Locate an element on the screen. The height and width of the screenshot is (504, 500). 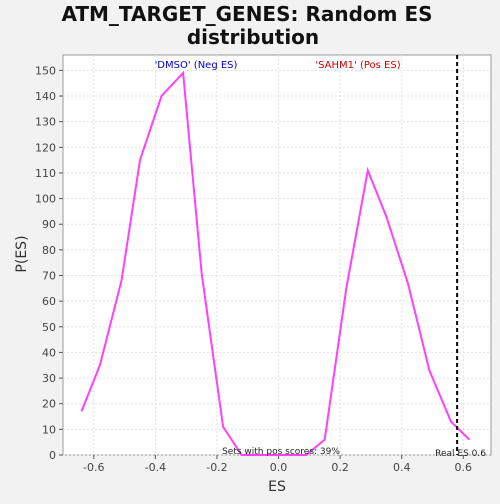
y-tick-label: 50 is located at coordinates (49, 327).